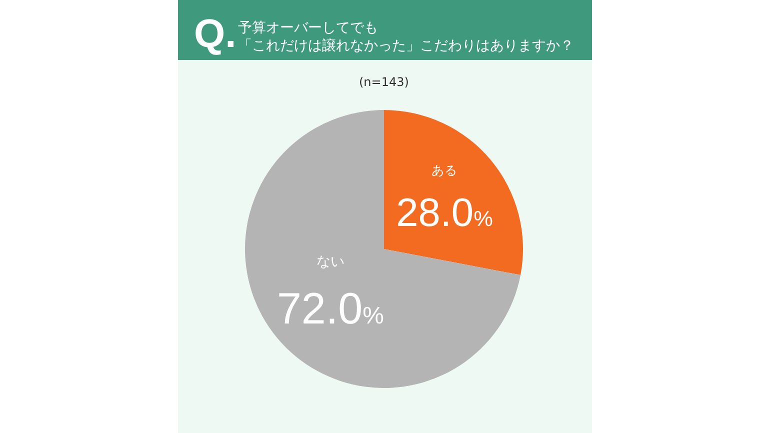 This screenshot has width=770, height=433. I want to click on pie-slice, so click(453, 193).